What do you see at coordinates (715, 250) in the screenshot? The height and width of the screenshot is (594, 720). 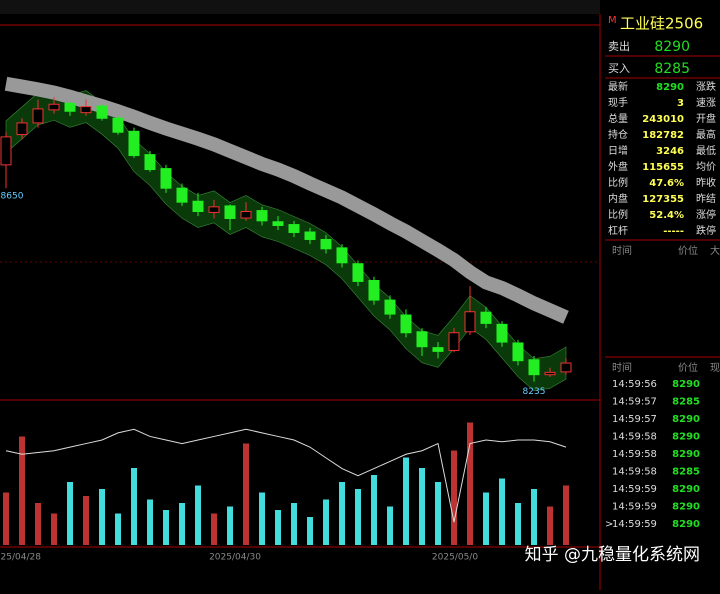 I see `col-head: 大` at bounding box center [715, 250].